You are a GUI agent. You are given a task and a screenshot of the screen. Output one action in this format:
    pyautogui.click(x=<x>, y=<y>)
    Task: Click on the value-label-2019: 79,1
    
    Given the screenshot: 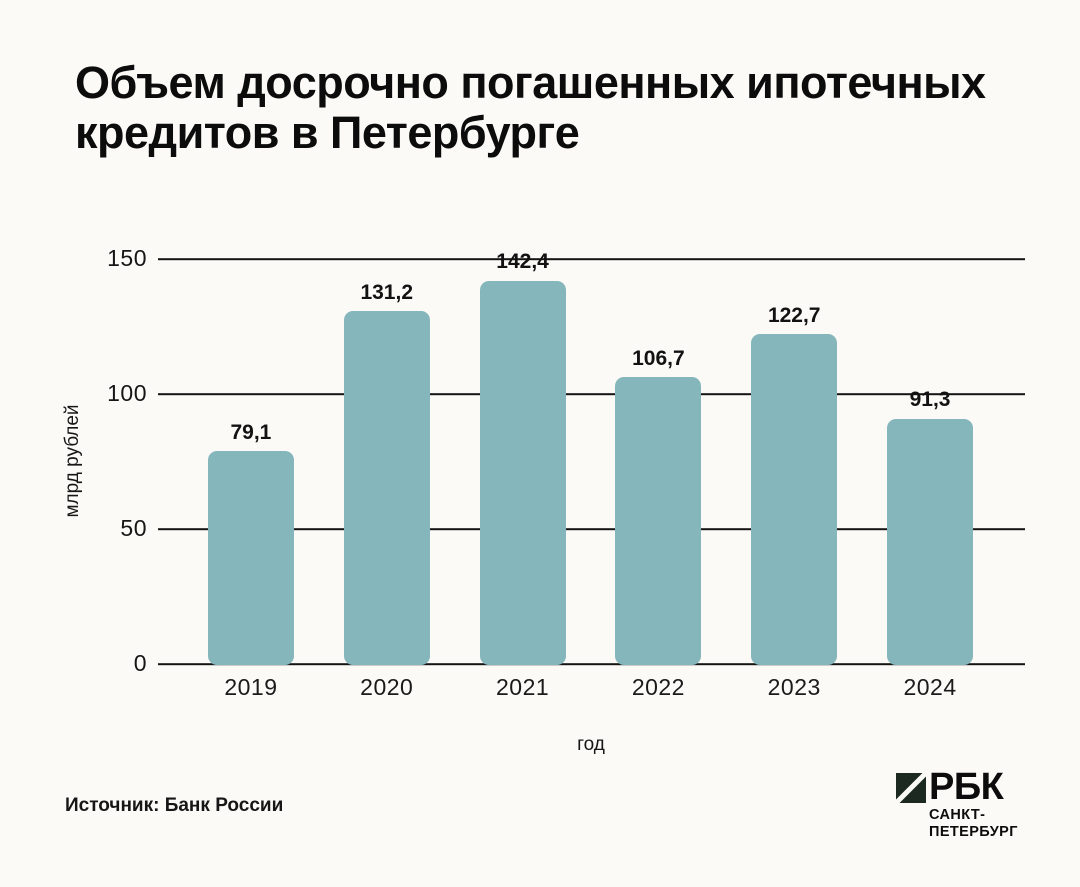 What is the action you would take?
    pyautogui.click(x=251, y=433)
    